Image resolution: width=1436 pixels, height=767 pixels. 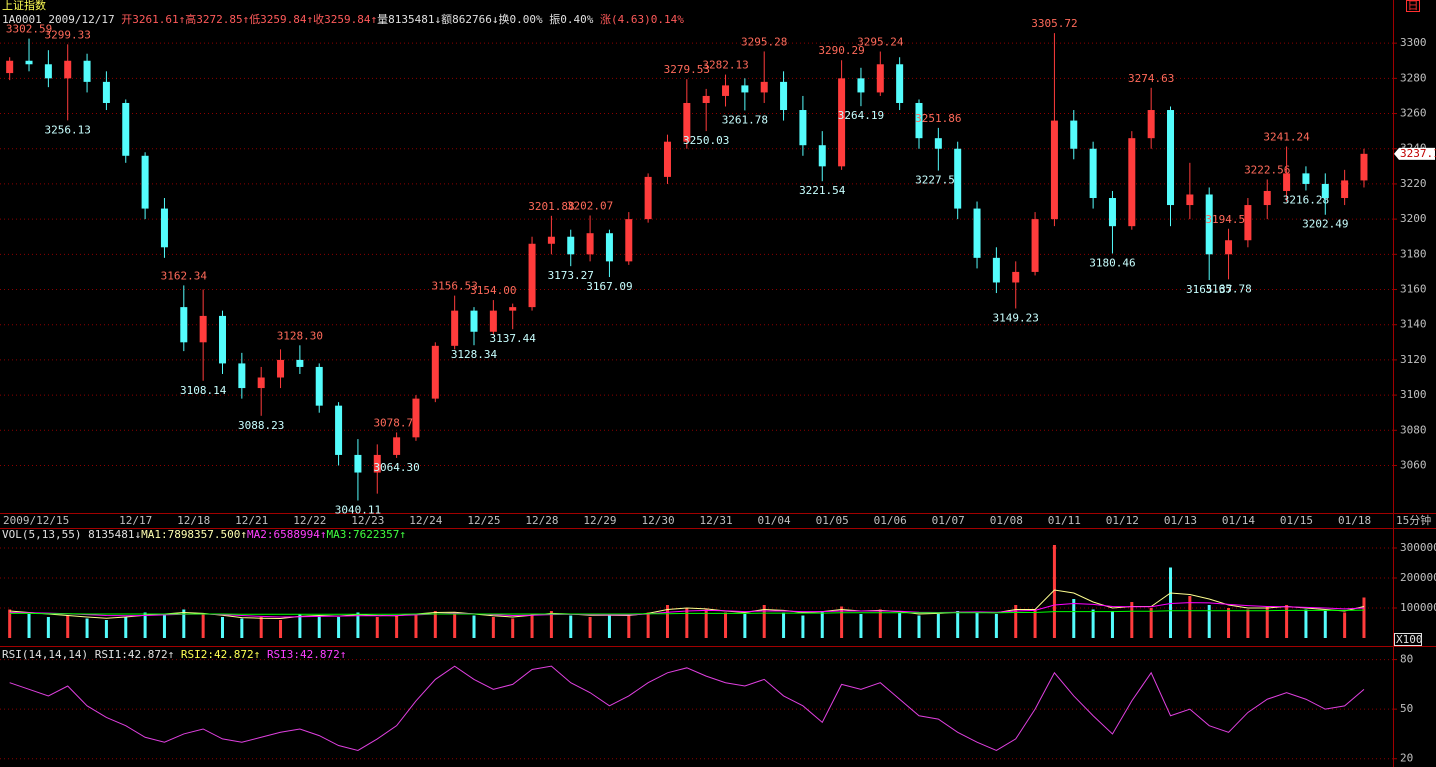 I want to click on period-icon: 日, so click(x=1413, y=6).